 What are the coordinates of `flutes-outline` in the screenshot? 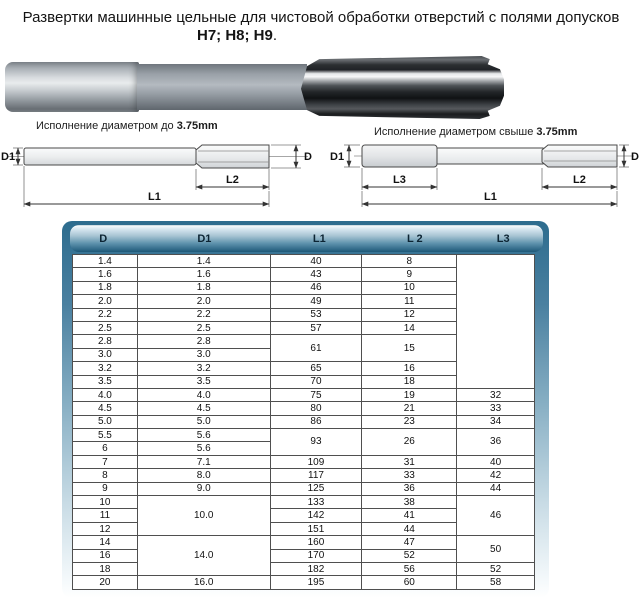 It's located at (579, 156).